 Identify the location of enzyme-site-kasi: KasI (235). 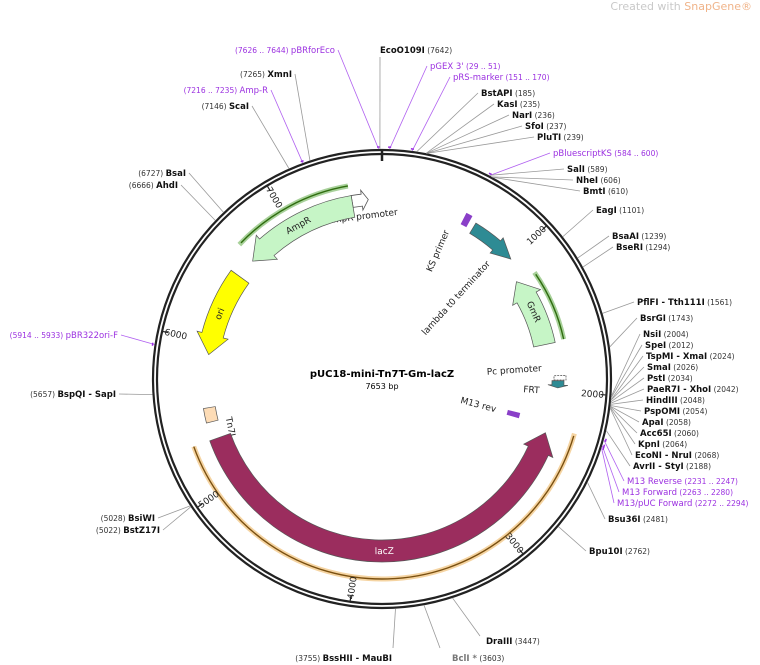
(482, 127).